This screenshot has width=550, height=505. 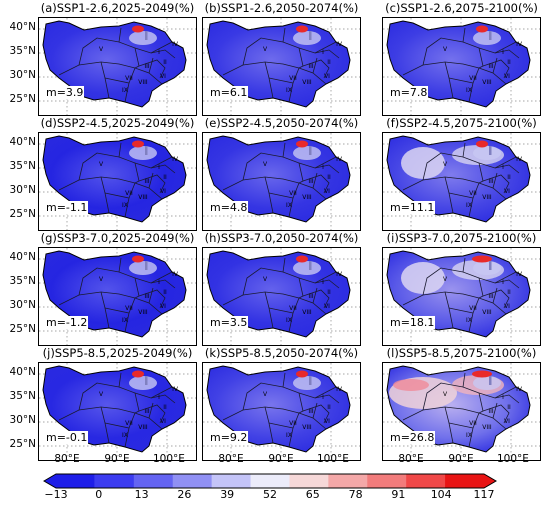 I want to click on mean-value: m=7.8, so click(x=409, y=92).